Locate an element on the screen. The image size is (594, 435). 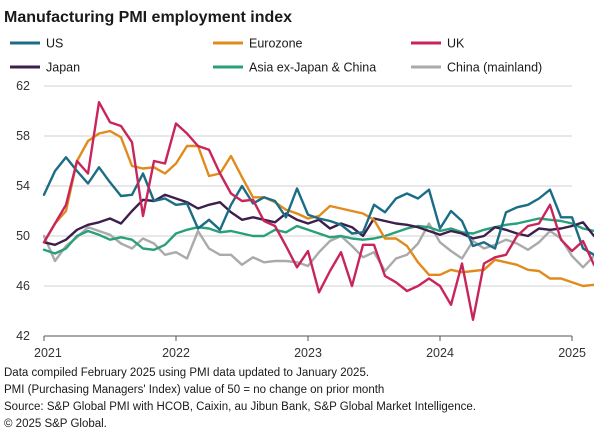
legend-label: Asia ex-Japan & China is located at coordinates (312, 68).